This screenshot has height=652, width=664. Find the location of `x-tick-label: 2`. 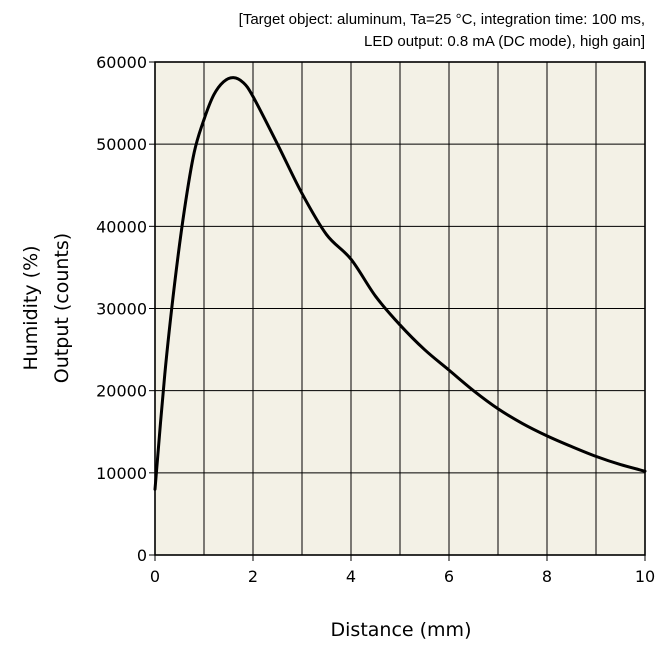

x-tick-label: 2 is located at coordinates (253, 576).